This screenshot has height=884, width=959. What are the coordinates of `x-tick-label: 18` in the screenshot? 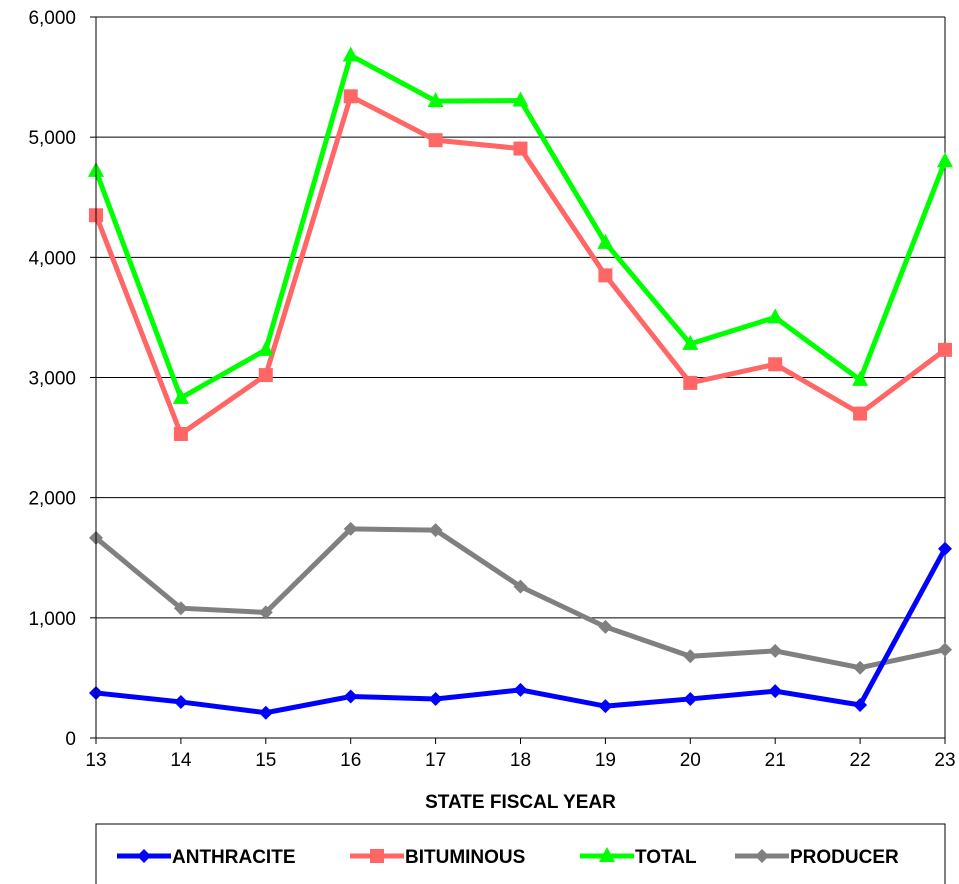 It's located at (520, 760).